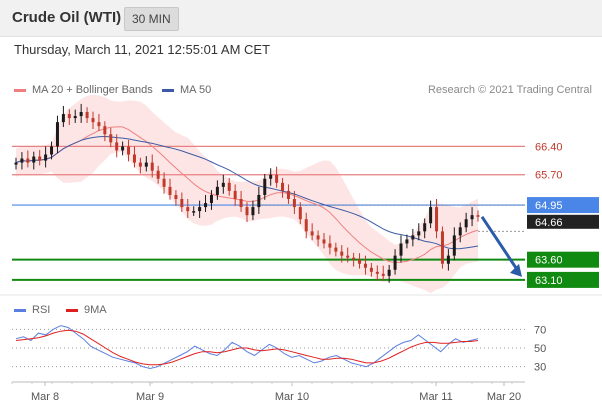 The width and height of the screenshot is (602, 415). I want to click on ma50-label: MA 50, so click(196, 90).